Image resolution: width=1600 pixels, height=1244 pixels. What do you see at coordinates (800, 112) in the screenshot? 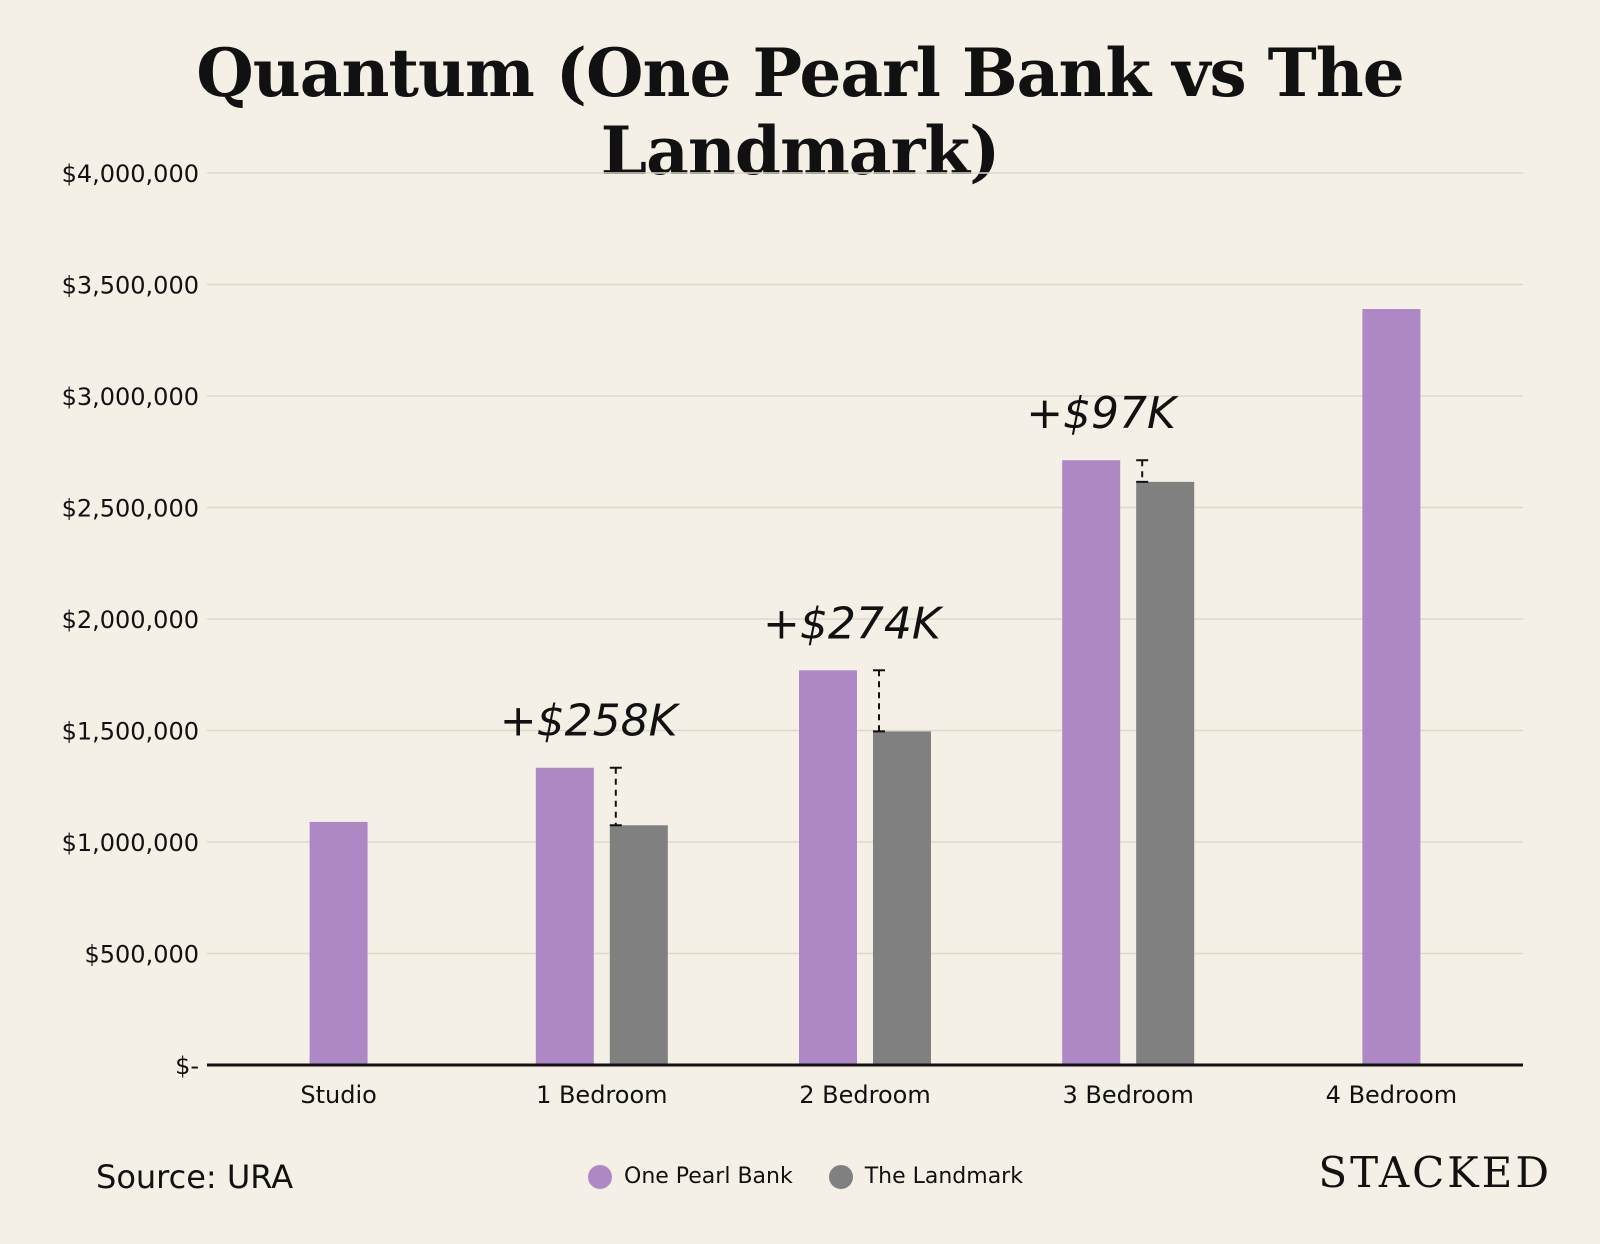
I see `chart-title: Quantum (One Pearl Bank vs The Landmark)` at bounding box center [800, 112].